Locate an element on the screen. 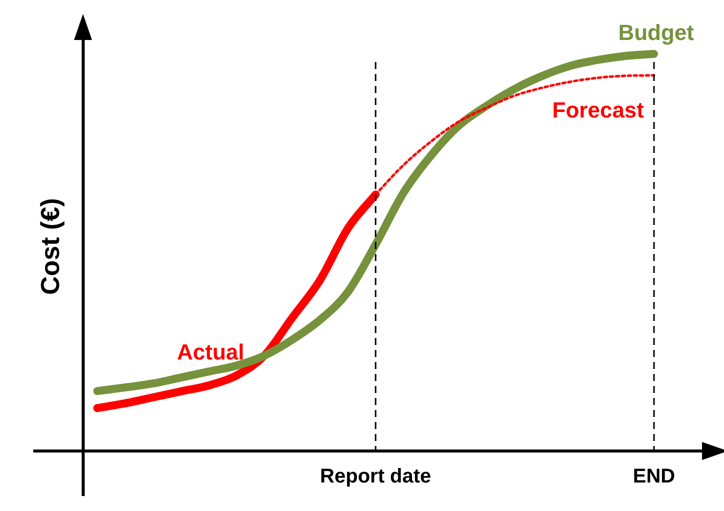  series-label: Budget is located at coordinates (656, 32).